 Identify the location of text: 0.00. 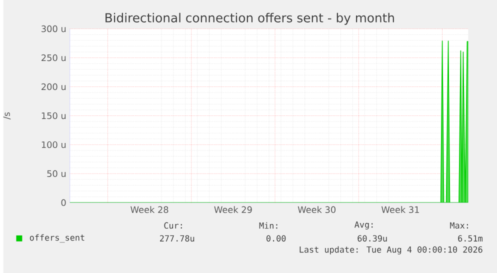
(276, 238).